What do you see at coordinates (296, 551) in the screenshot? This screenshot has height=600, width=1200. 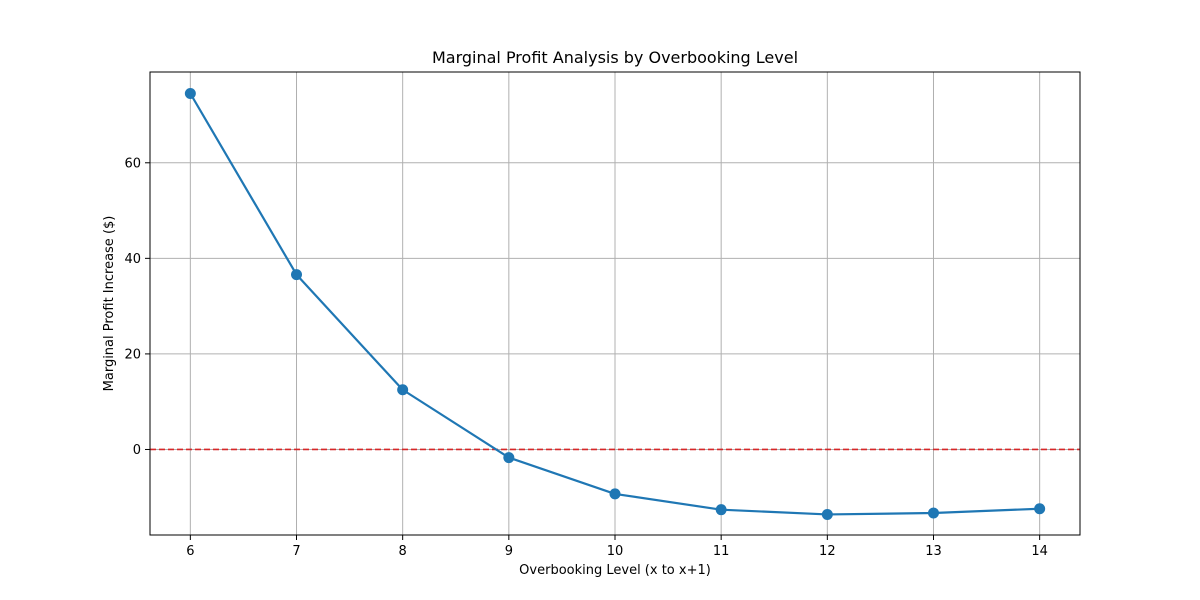 I see `x-tick-label: 7` at bounding box center [296, 551].